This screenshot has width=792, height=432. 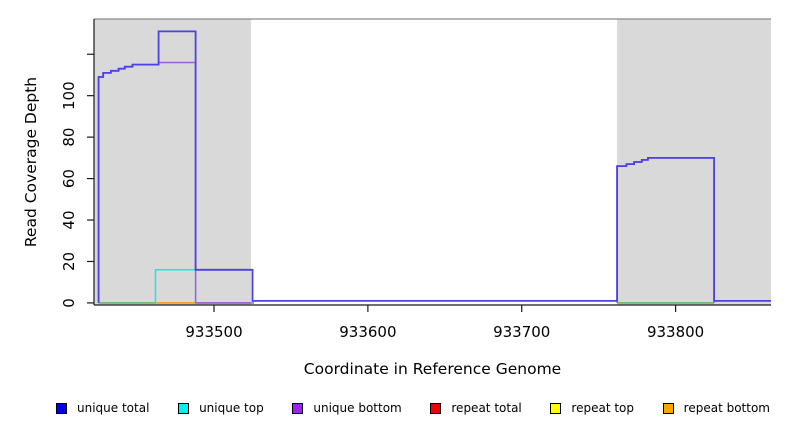 What do you see at coordinates (357, 408) in the screenshot?
I see `legend-label-unique-bottom: unique bottom` at bounding box center [357, 408].